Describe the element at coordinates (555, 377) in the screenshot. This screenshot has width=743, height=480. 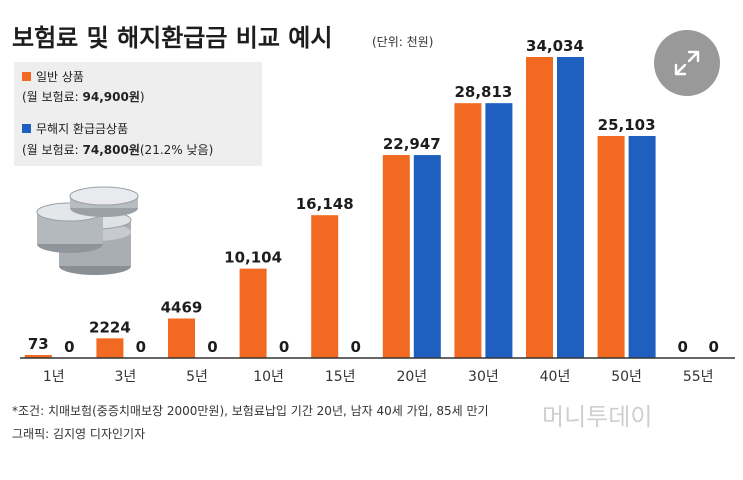
I see `x-tick-label-7: 40년` at that location.